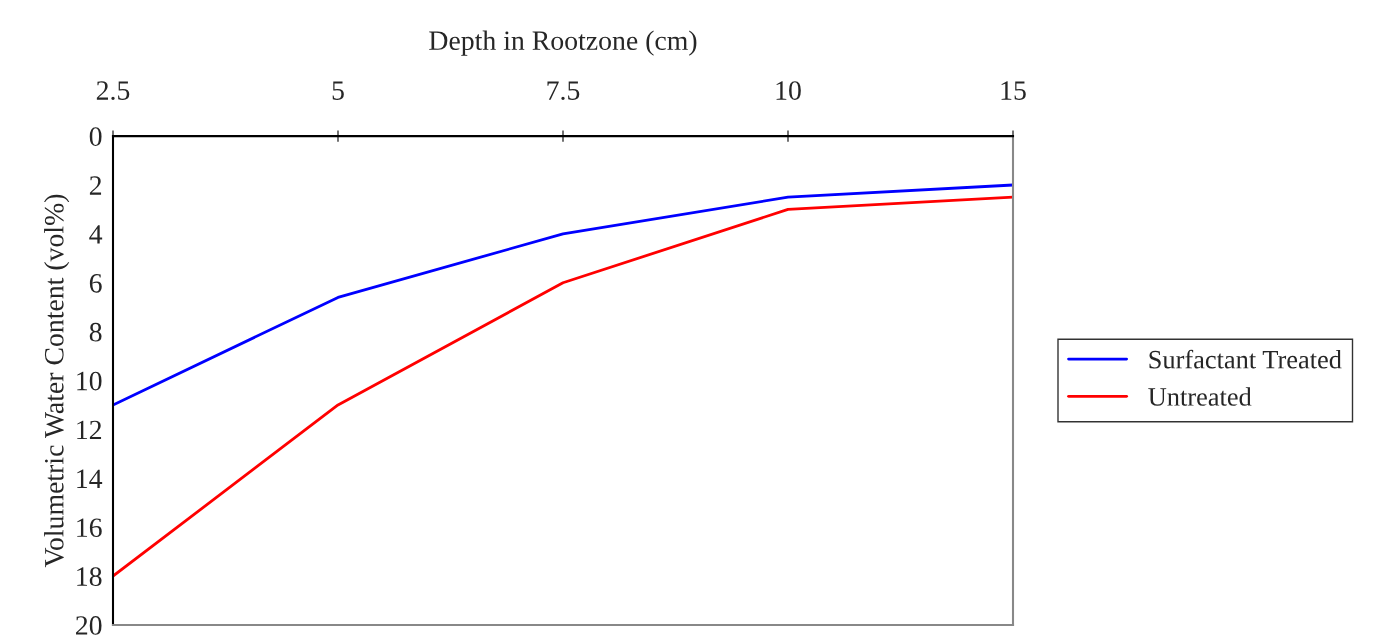  I want to click on y-axis-title: Volumetric Water Content (vol%), so click(57, 381).